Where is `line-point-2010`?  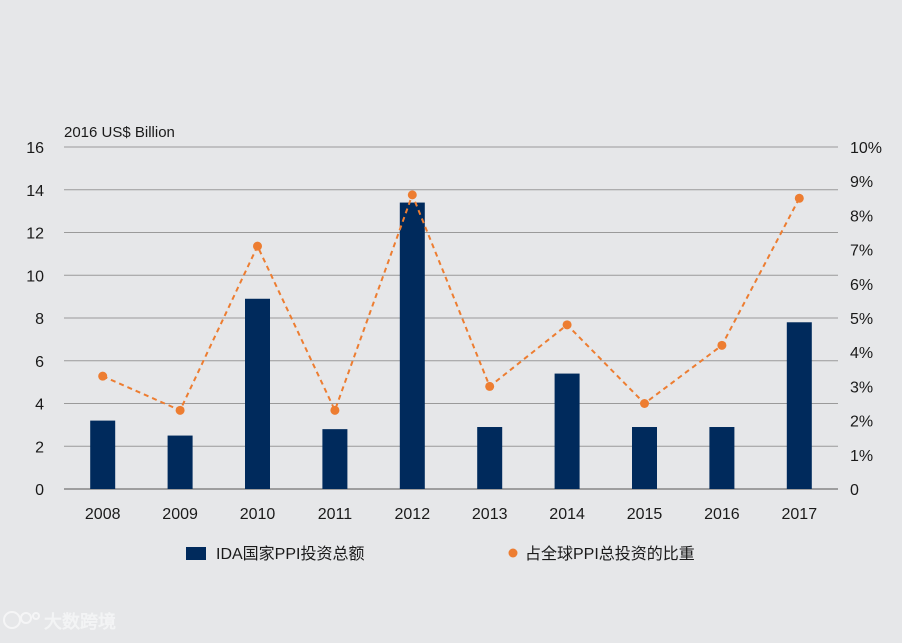
line-point-2010 is located at coordinates (257, 246).